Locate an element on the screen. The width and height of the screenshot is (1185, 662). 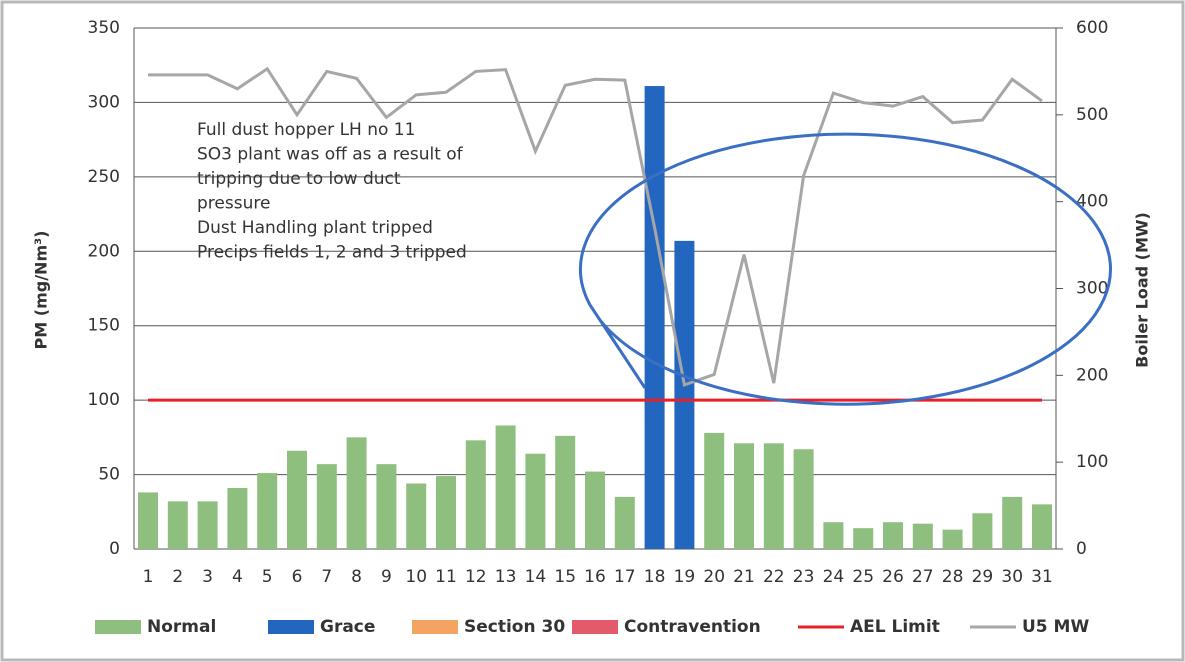
x-tick-label: 22 is located at coordinates (774, 577).